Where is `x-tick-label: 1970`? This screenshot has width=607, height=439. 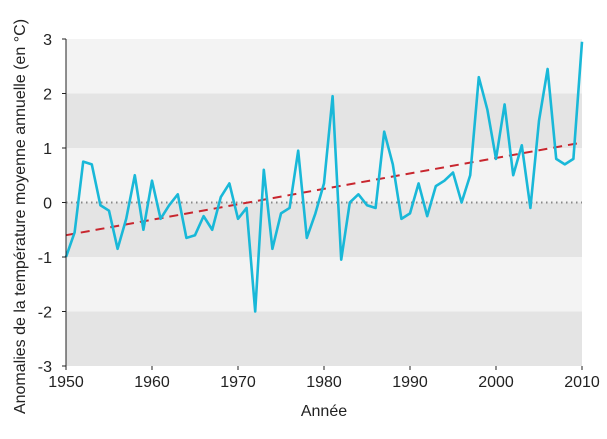 x-tick-label: 1970 is located at coordinates (238, 382).